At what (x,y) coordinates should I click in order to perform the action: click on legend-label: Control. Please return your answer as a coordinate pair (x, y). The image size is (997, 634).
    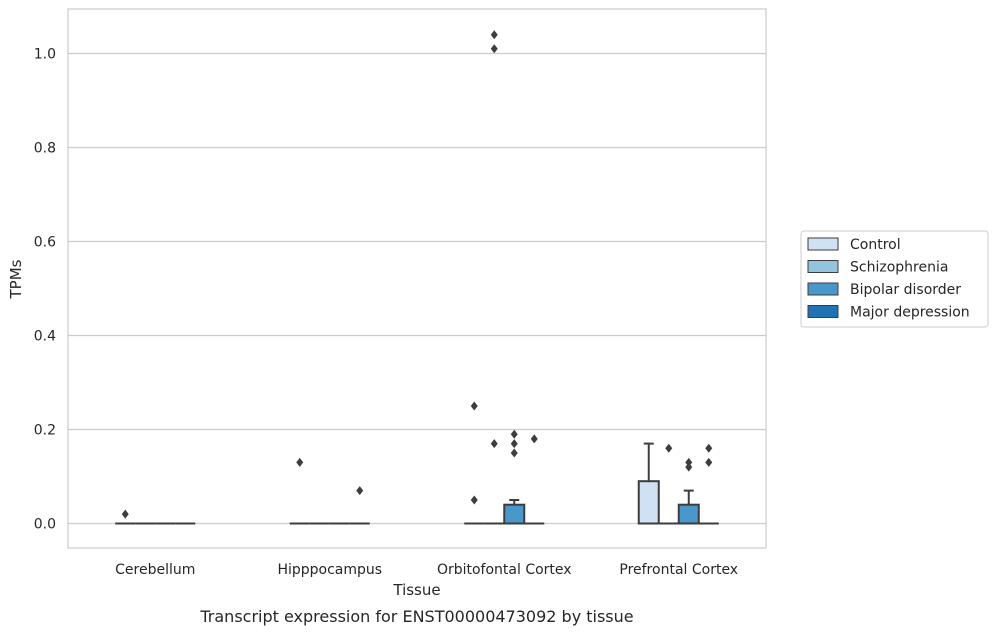
    Looking at the image, I should click on (875, 245).